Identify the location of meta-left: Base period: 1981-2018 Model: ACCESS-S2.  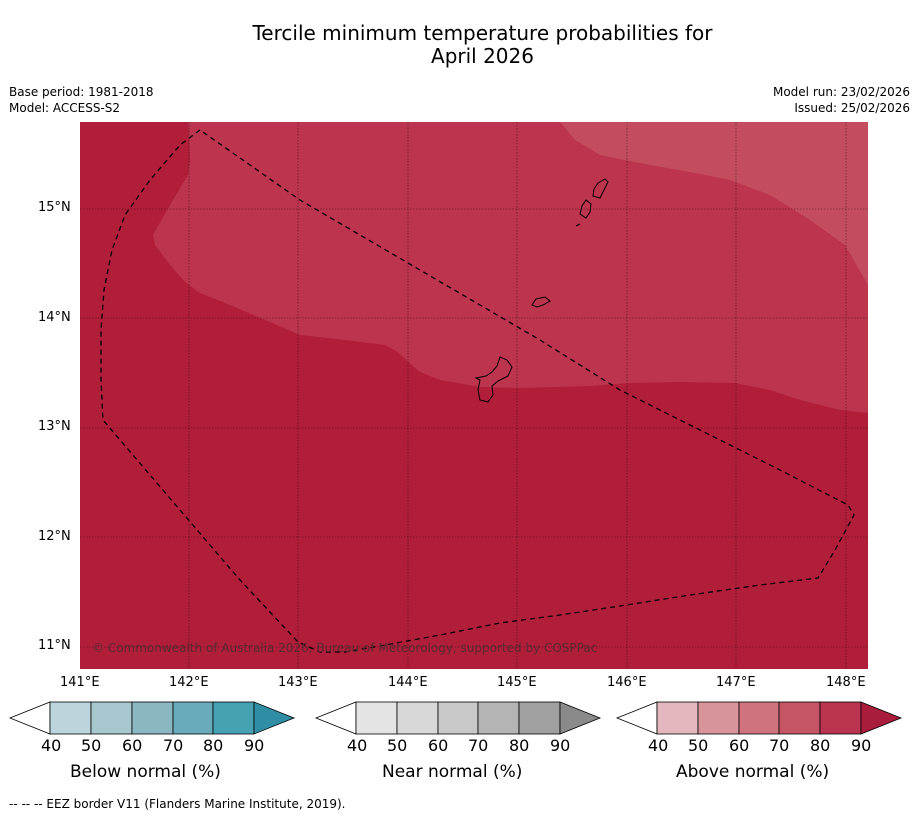
(81, 100).